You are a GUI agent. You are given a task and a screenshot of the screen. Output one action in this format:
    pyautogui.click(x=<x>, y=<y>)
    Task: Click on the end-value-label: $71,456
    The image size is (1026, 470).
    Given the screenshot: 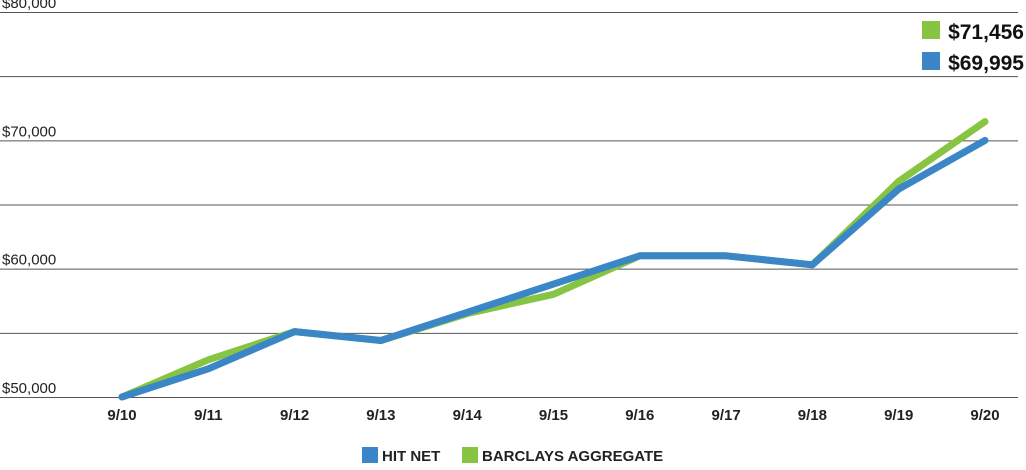 What is the action you would take?
    pyautogui.click(x=986, y=32)
    